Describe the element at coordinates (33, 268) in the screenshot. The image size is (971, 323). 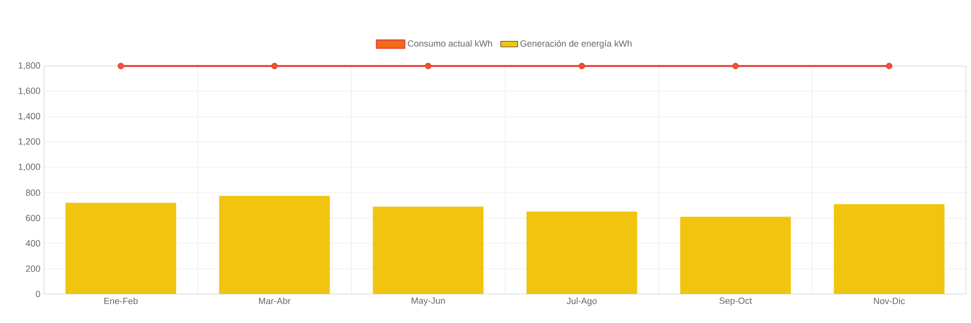
I see `y-tick-label: 200` at that location.